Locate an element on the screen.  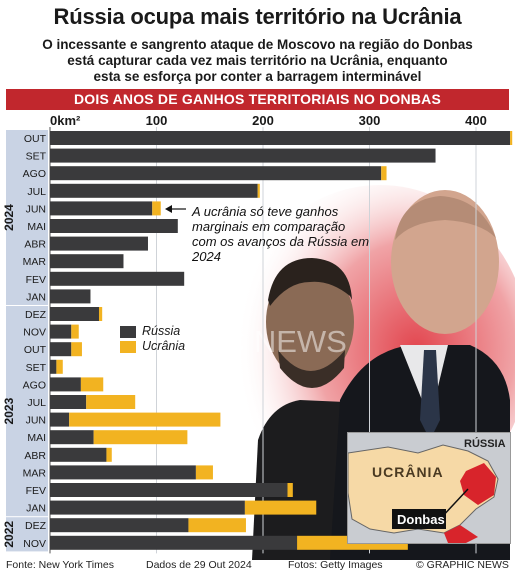
legend-item-ukraine: Ucrânia is located at coordinates (152, 346).